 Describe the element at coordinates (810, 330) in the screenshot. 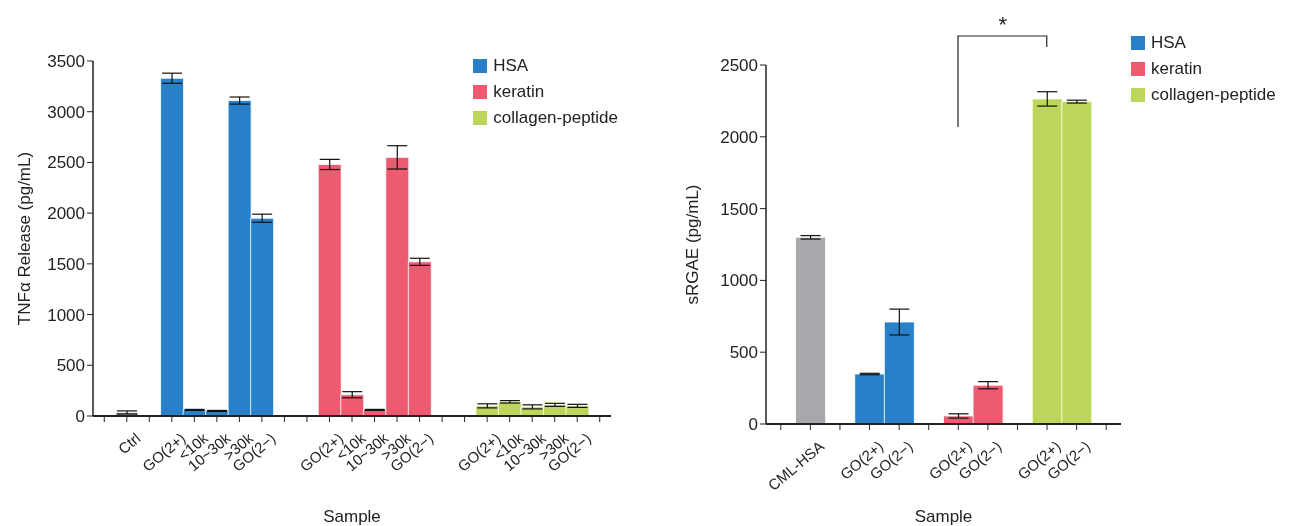

I see `bar` at that location.